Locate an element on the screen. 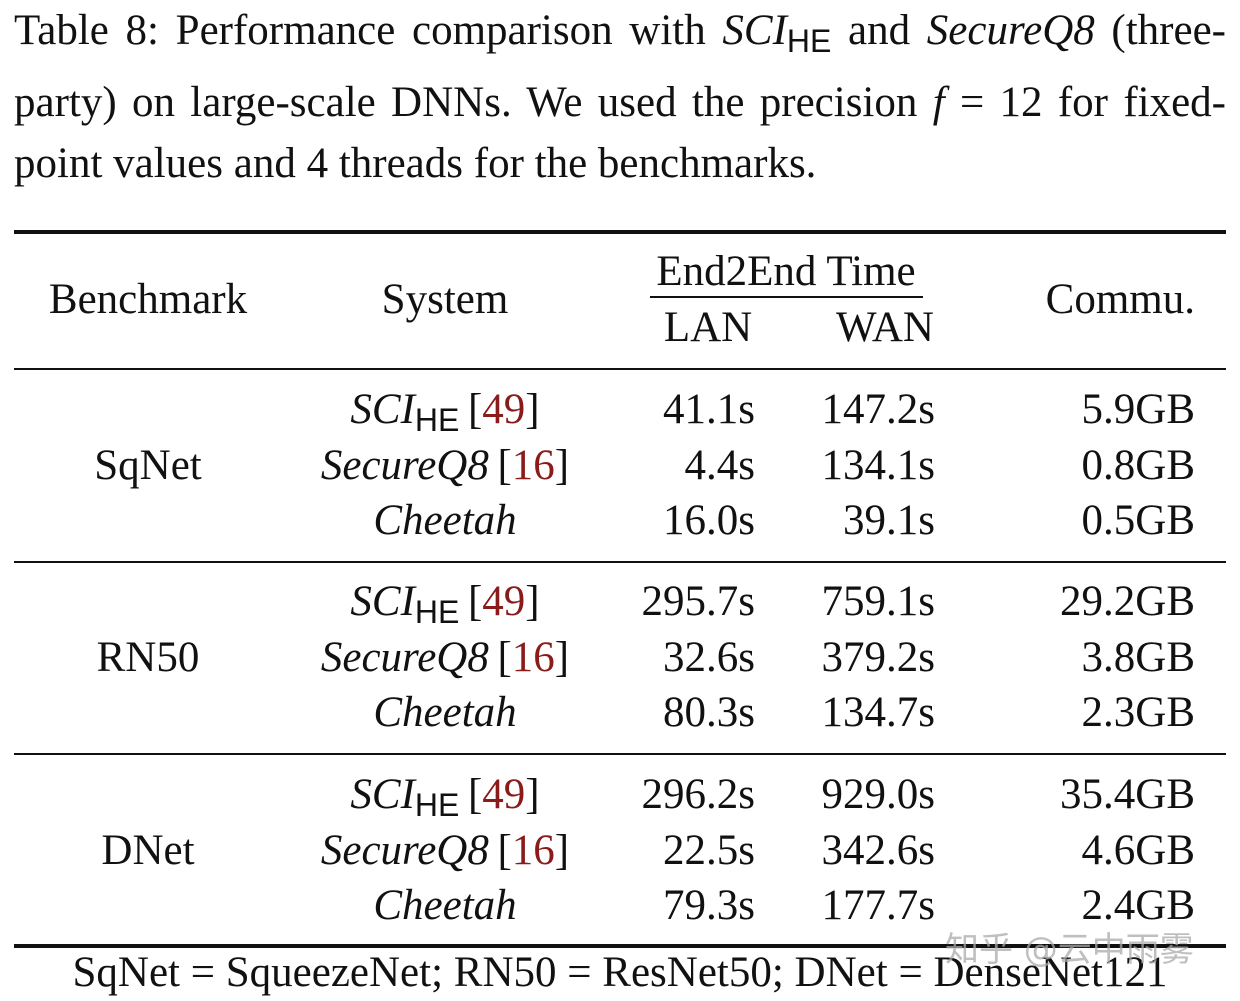 Image resolution: width=1240 pixels, height=1001 pixels. lan-time: 16.0s is located at coordinates (709, 520).